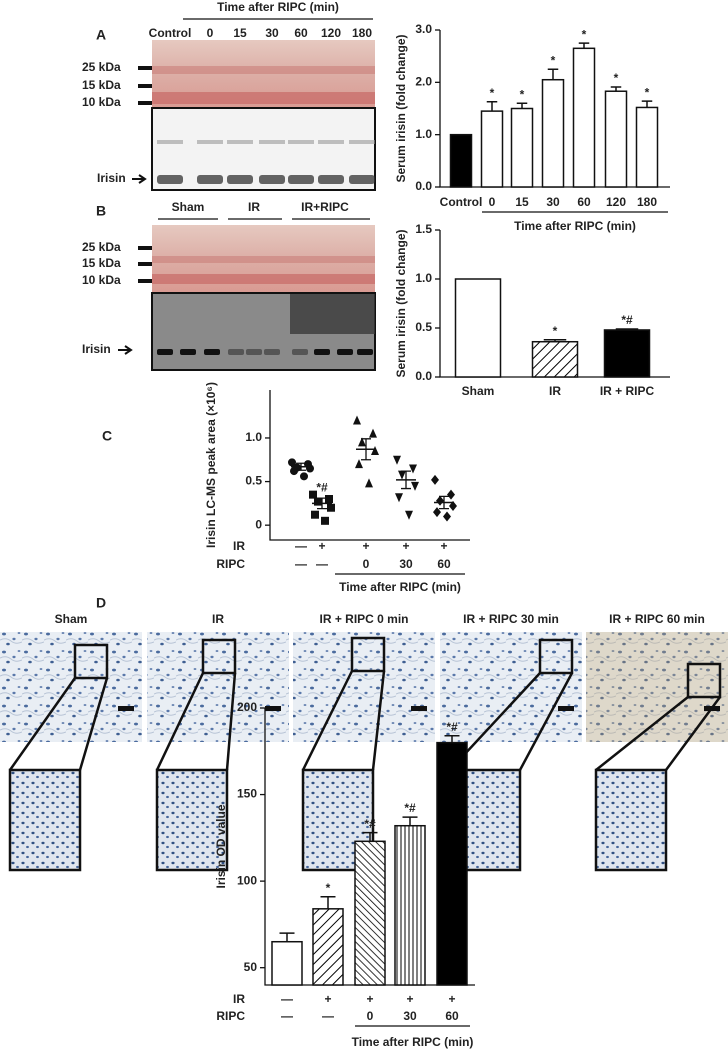  I want to click on lane-label: 15, so click(240, 33).